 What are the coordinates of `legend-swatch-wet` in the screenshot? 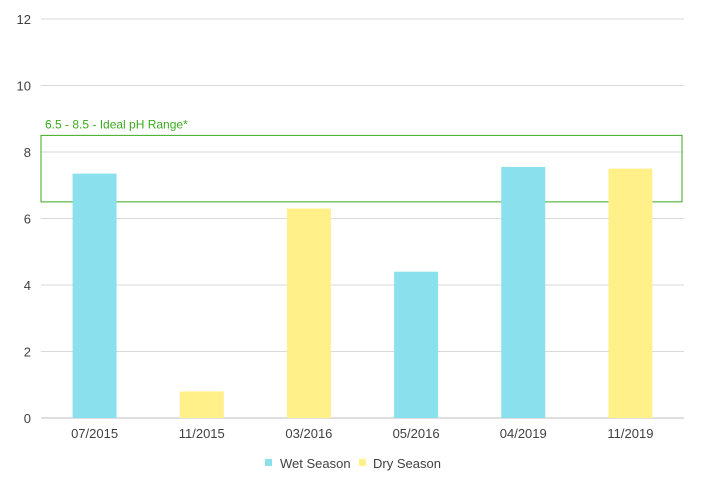 It's located at (268, 462).